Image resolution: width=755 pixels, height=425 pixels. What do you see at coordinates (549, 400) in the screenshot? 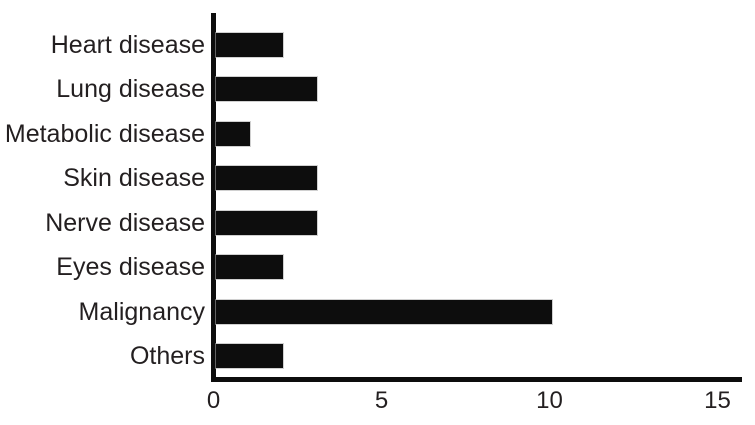
I see `x-tick-label: 10` at bounding box center [549, 400].